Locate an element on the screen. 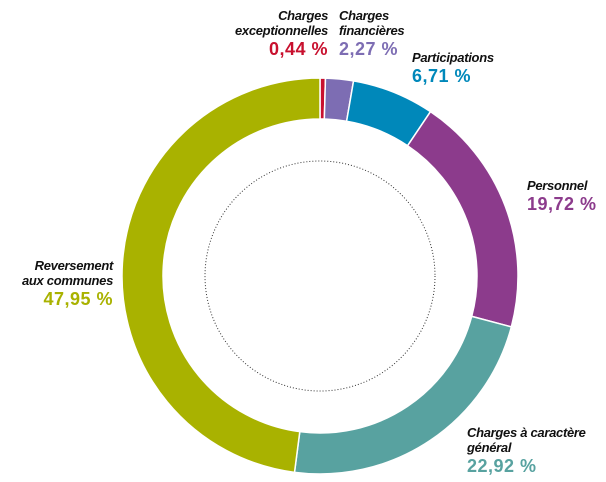 Image resolution: width=606 pixels, height=482 pixels. value-label: 19,72 % is located at coordinates (562, 204).